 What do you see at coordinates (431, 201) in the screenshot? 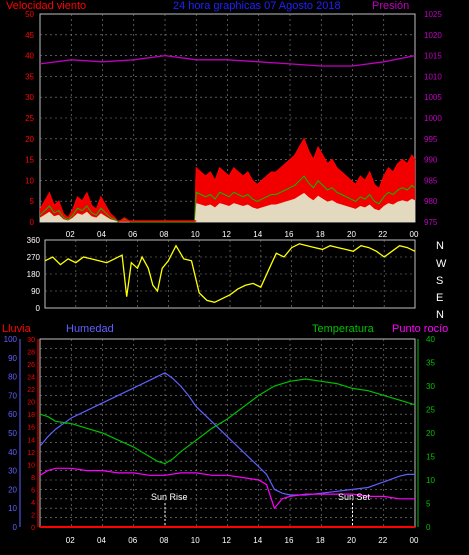
I see `y-tick-label-pressure: 980` at bounding box center [431, 201].